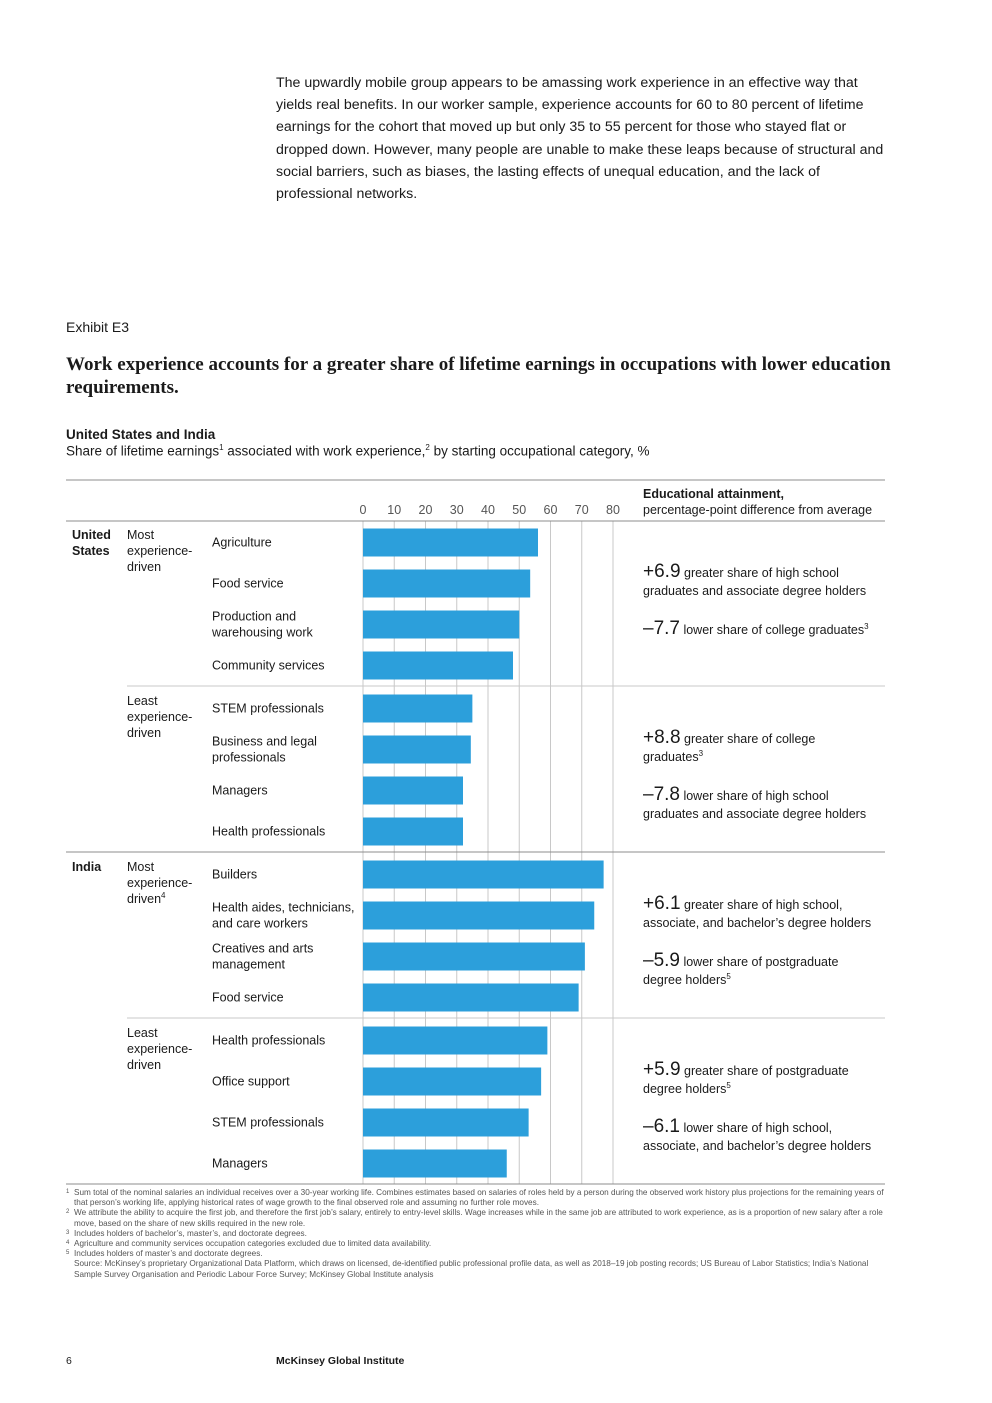  I want to click on footnote-number: 3, so click(68, 1232).